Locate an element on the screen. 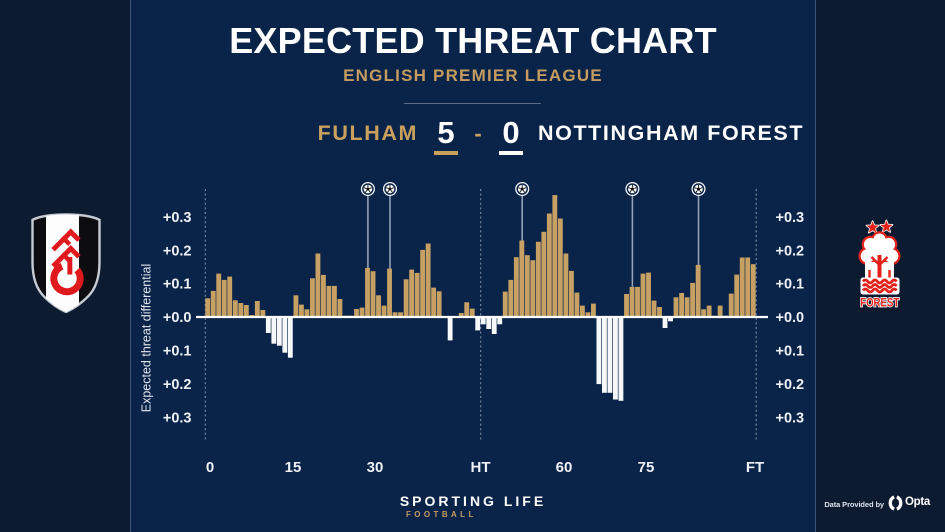 The image size is (945, 532). svg-text: 75 is located at coordinates (646, 467).